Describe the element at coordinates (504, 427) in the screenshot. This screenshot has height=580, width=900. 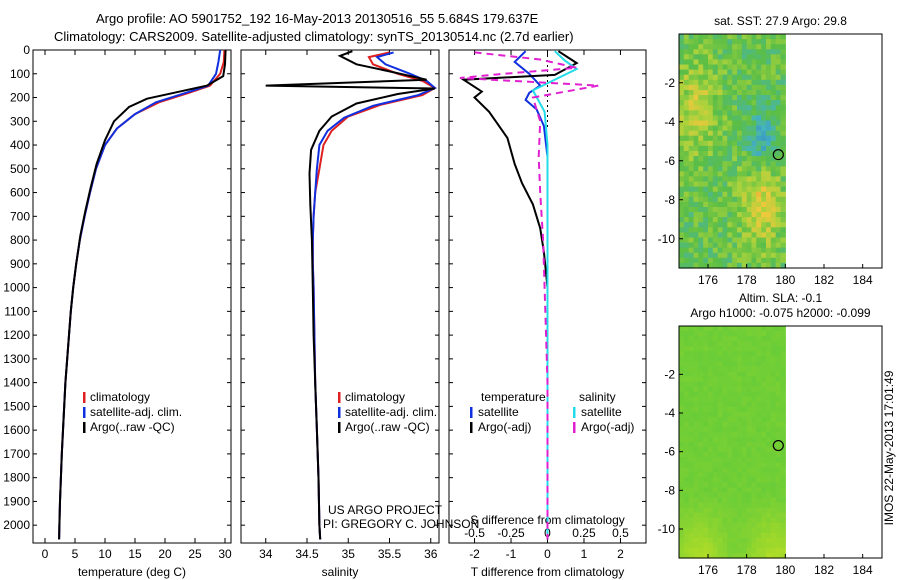
I see `legend-entry: Argo(-adj)` at that location.